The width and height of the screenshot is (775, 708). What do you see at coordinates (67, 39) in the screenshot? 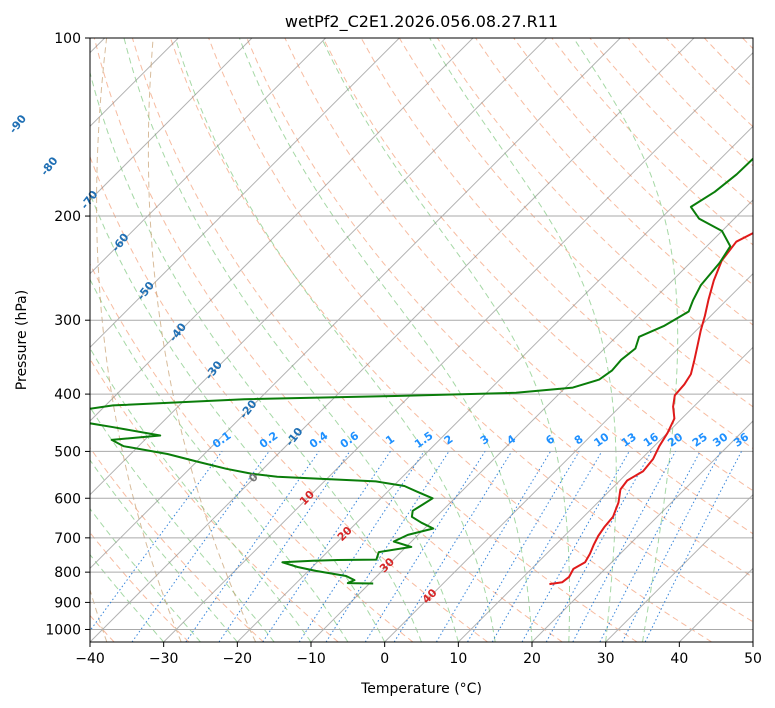
I see `y-tick-label: 100` at bounding box center [67, 39].